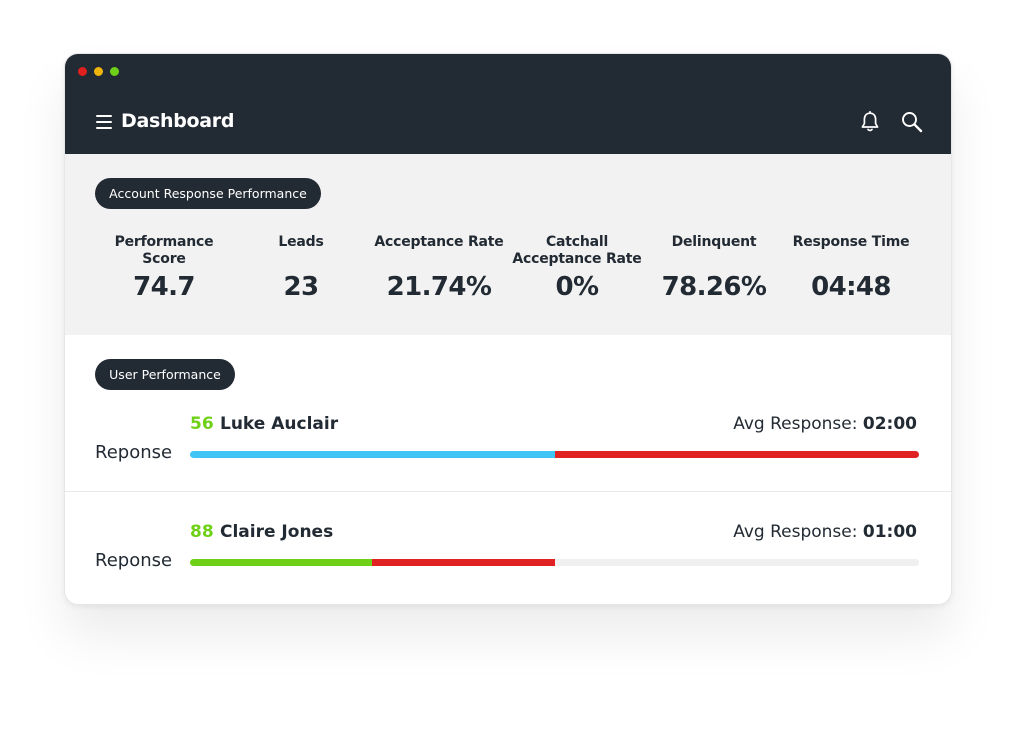  What do you see at coordinates (439, 242) in the screenshot?
I see `metric-label: Acceptance Rate` at bounding box center [439, 242].